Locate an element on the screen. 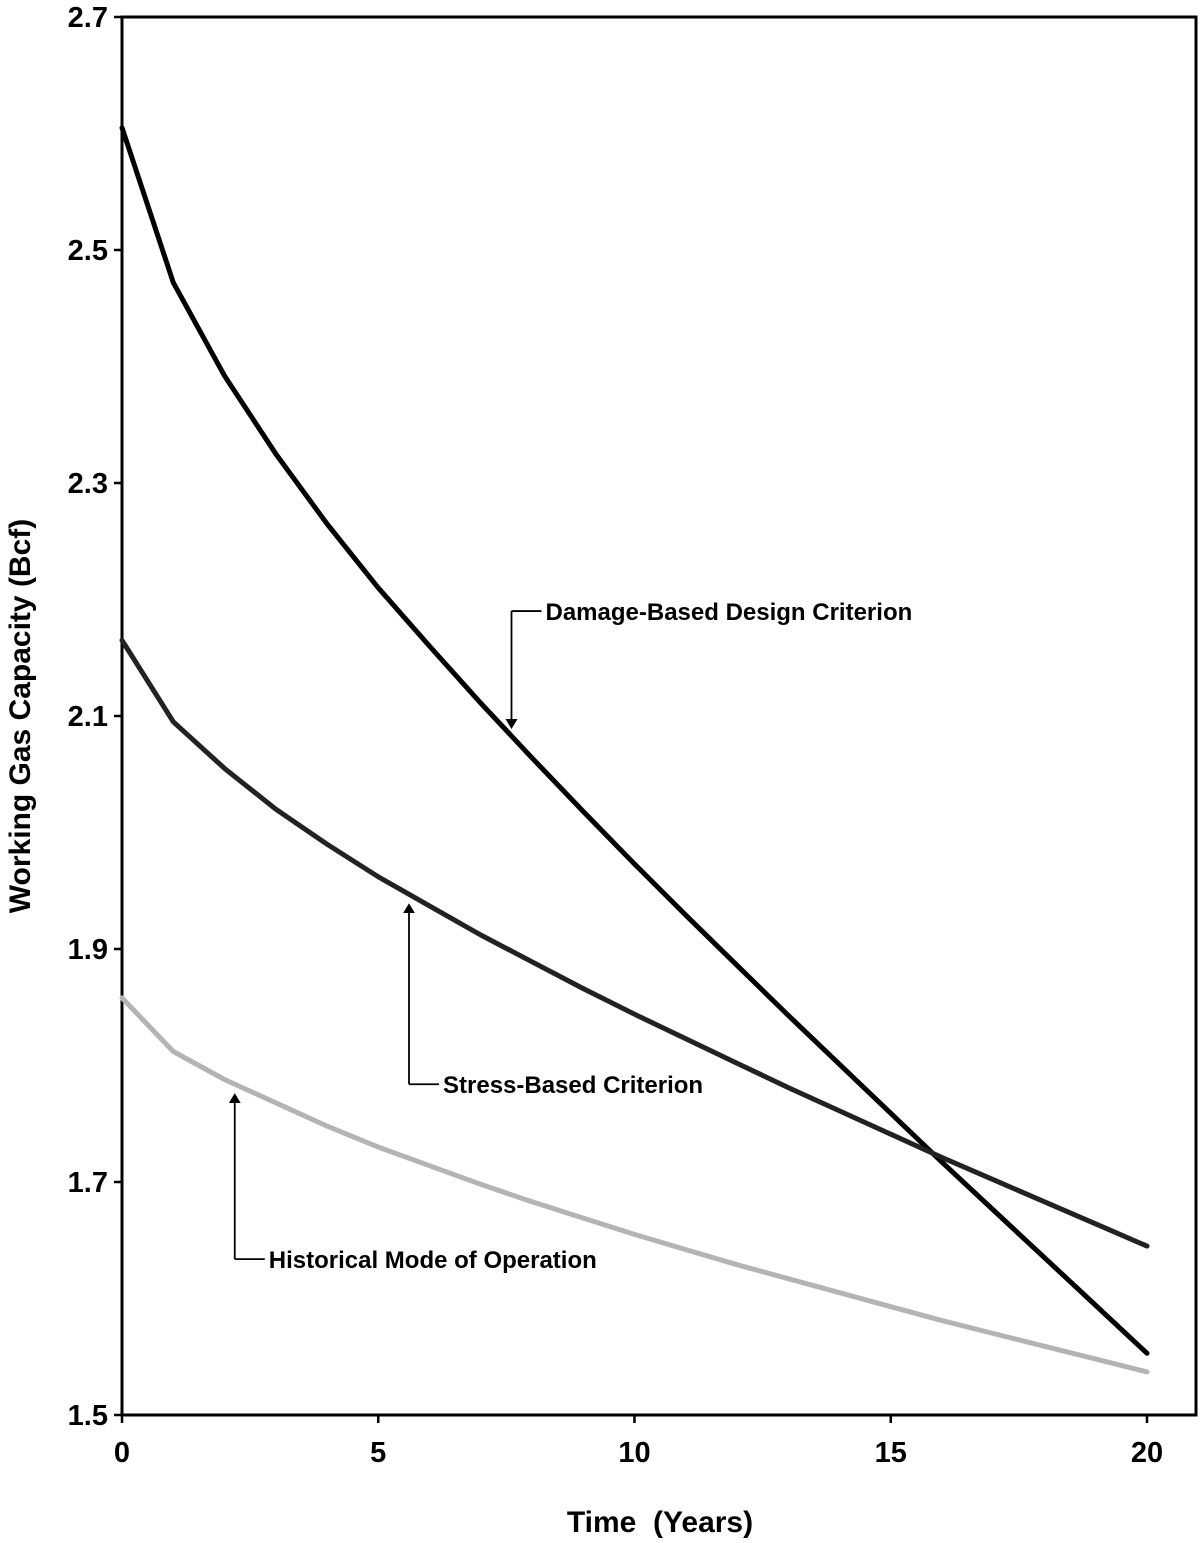 Image resolution: width=1200 pixels, height=1543 pixels. x-tick-label: 20 is located at coordinates (1147, 1453).